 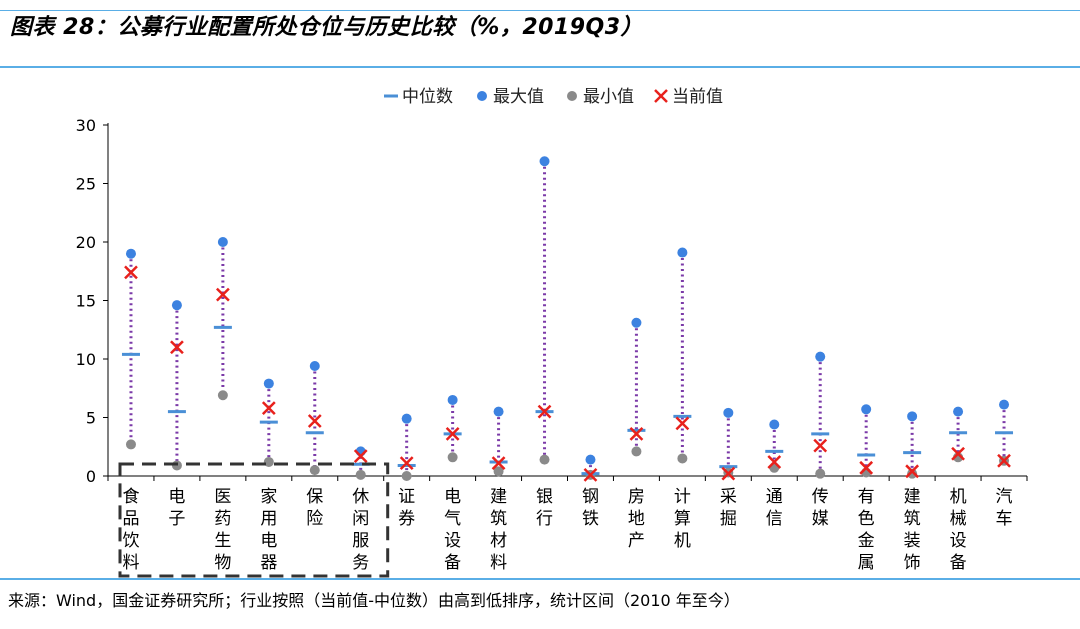 I want to click on legend-max-marker, so click(x=482, y=96).